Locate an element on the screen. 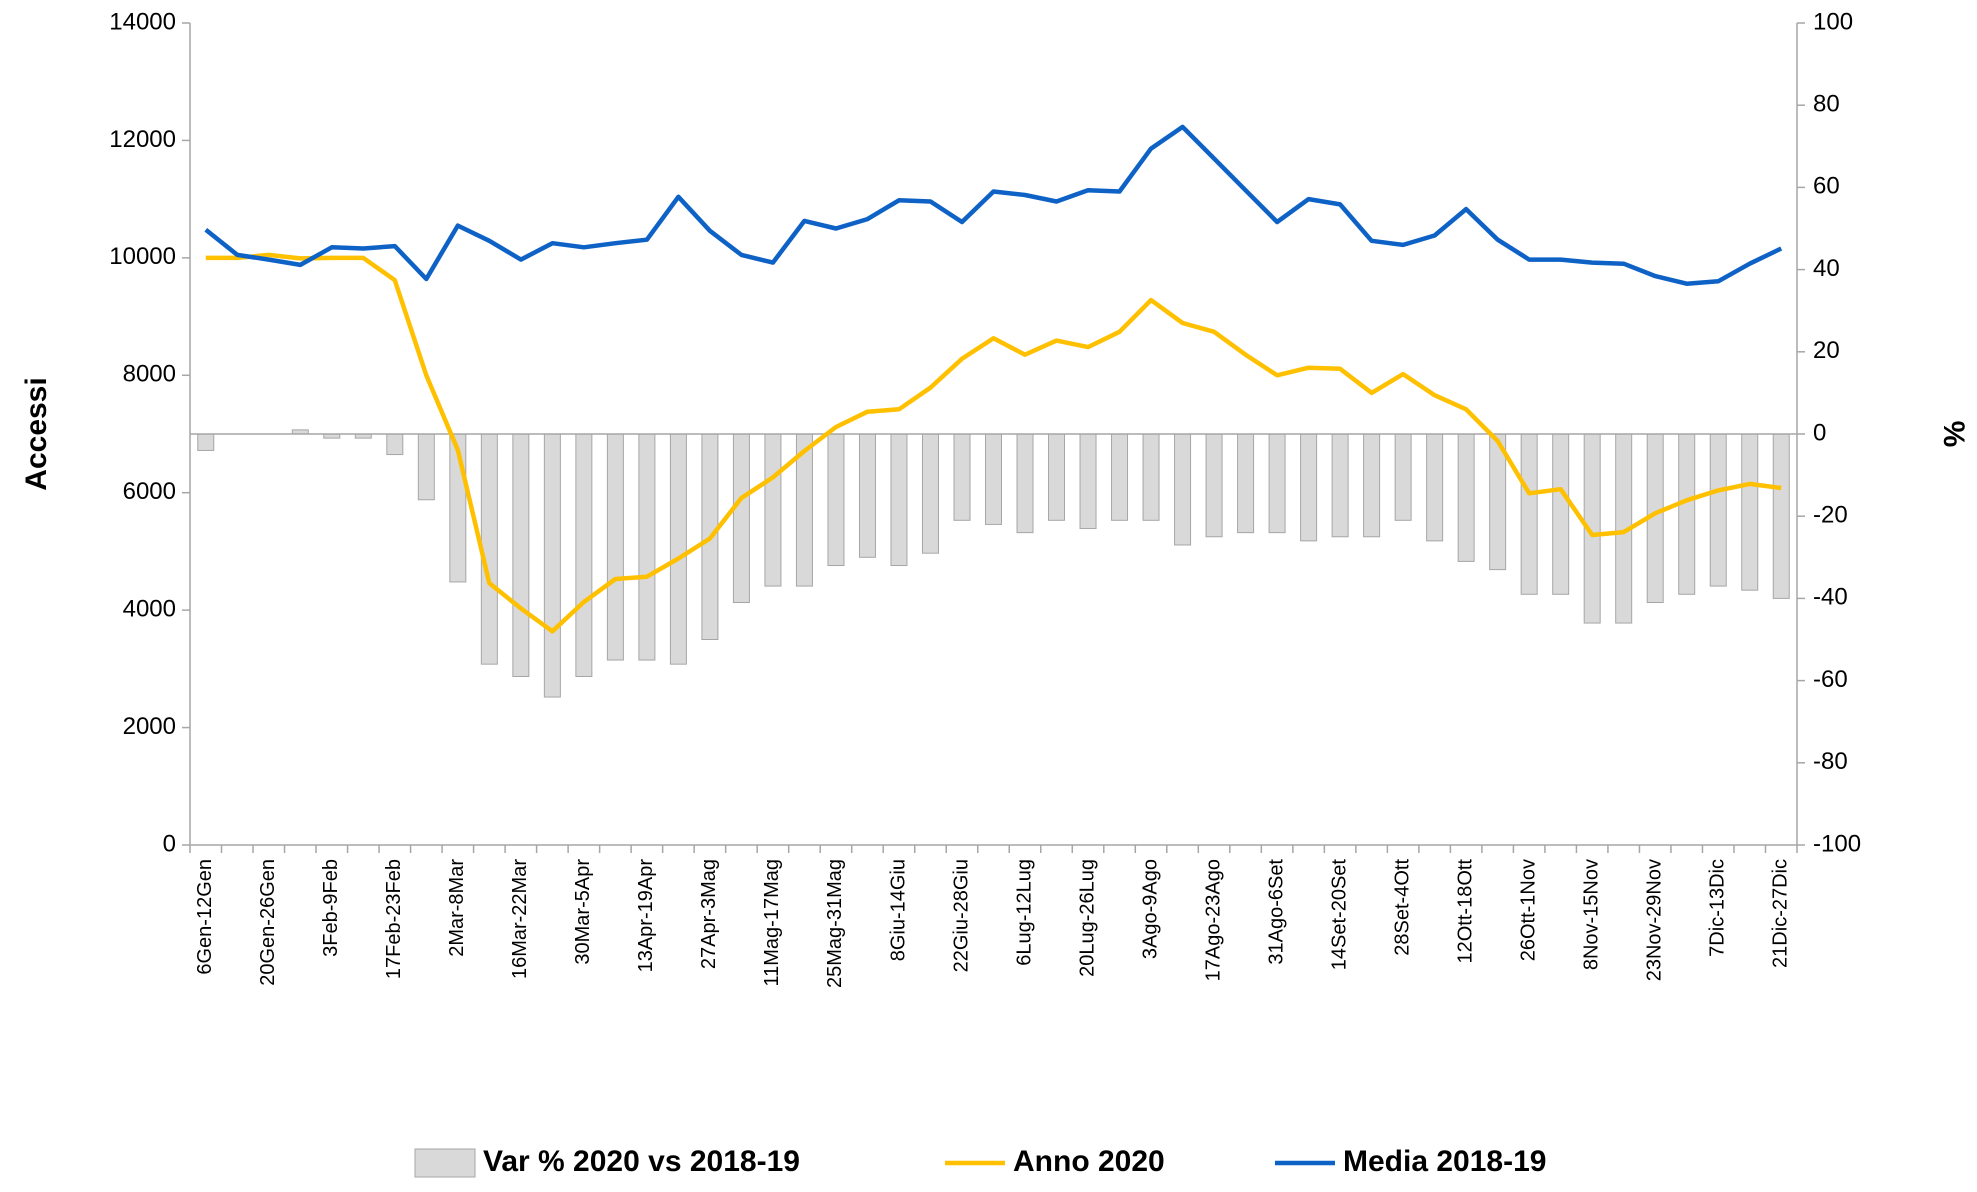 This screenshot has height=1192, width=1977. x-tick-label: 8Nov-15Nov is located at coordinates (1591, 914).